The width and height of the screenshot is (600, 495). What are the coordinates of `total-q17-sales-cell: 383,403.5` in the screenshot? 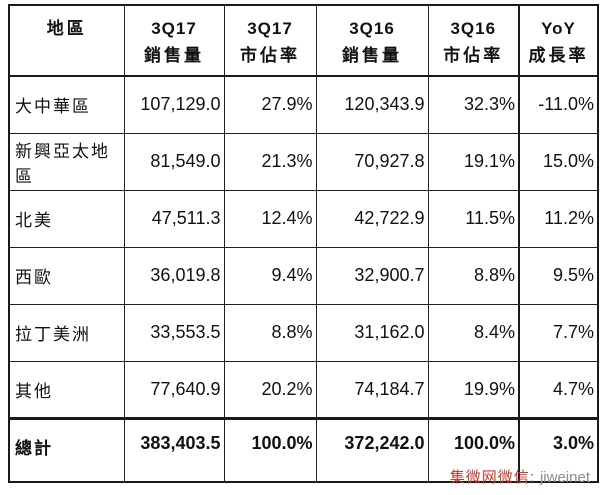 It's located at (174, 449).